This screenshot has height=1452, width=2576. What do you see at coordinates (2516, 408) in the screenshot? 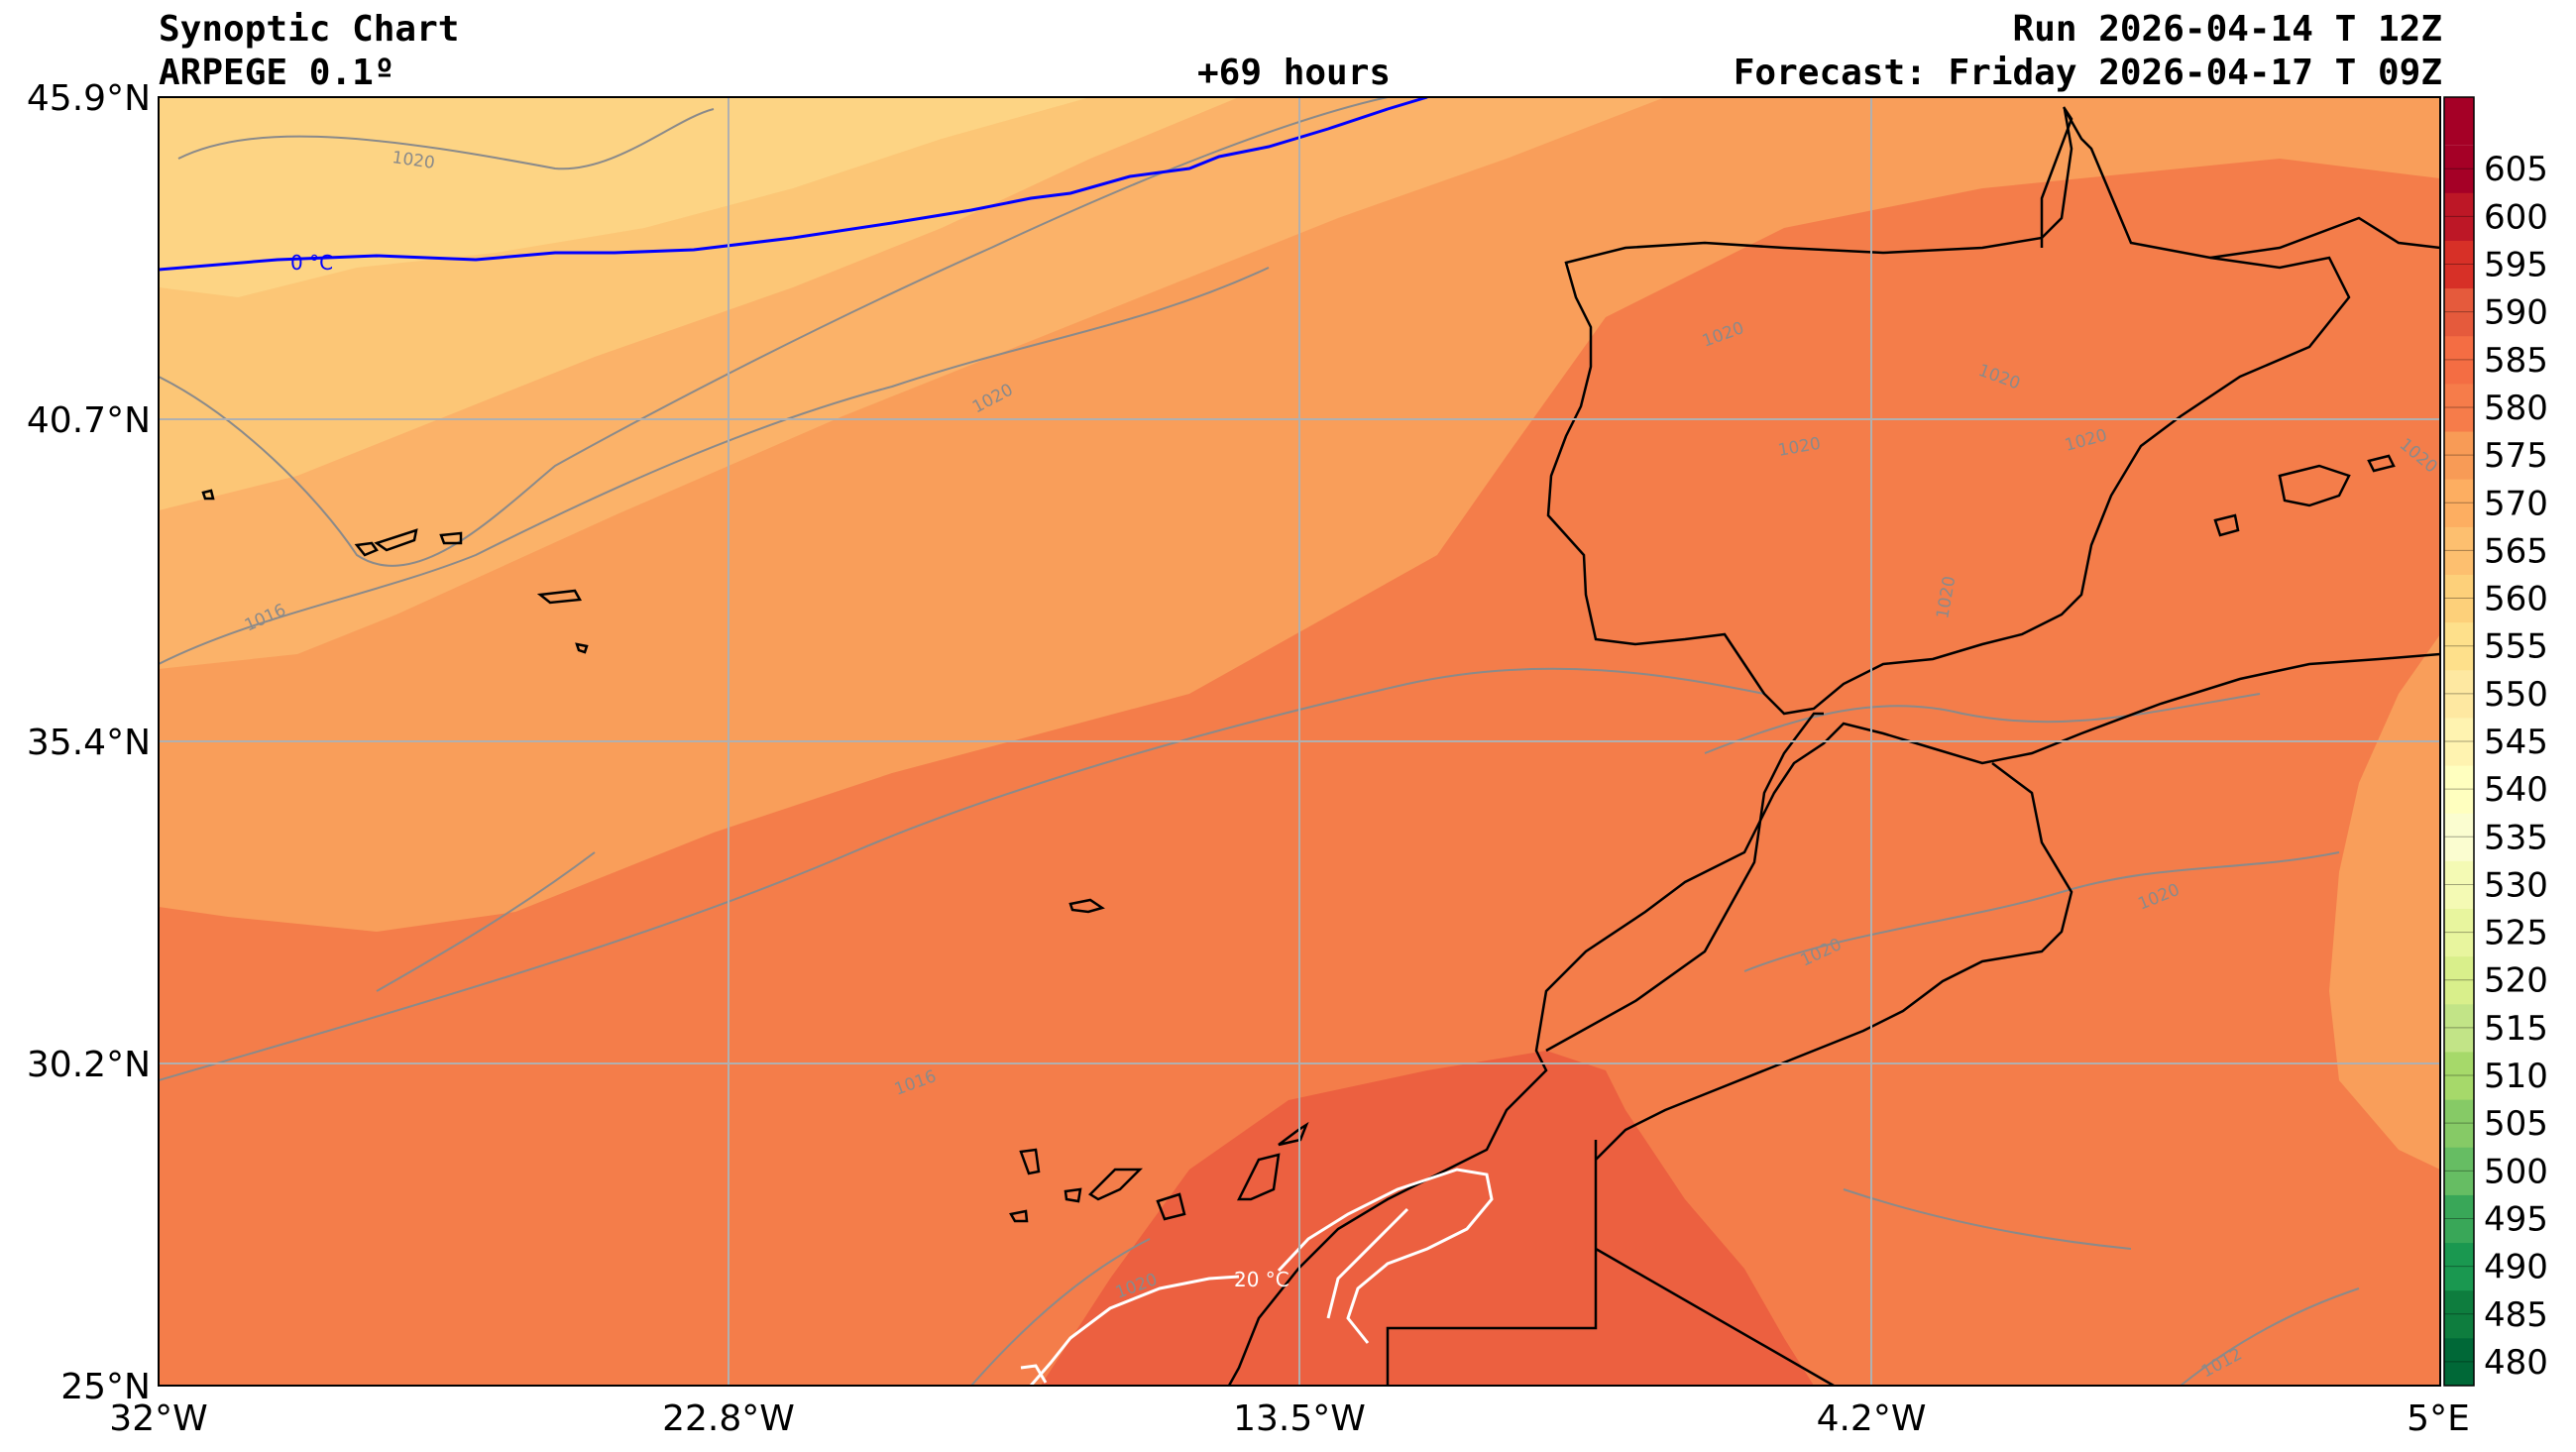
I see `colorbar-label: 580` at bounding box center [2516, 408].